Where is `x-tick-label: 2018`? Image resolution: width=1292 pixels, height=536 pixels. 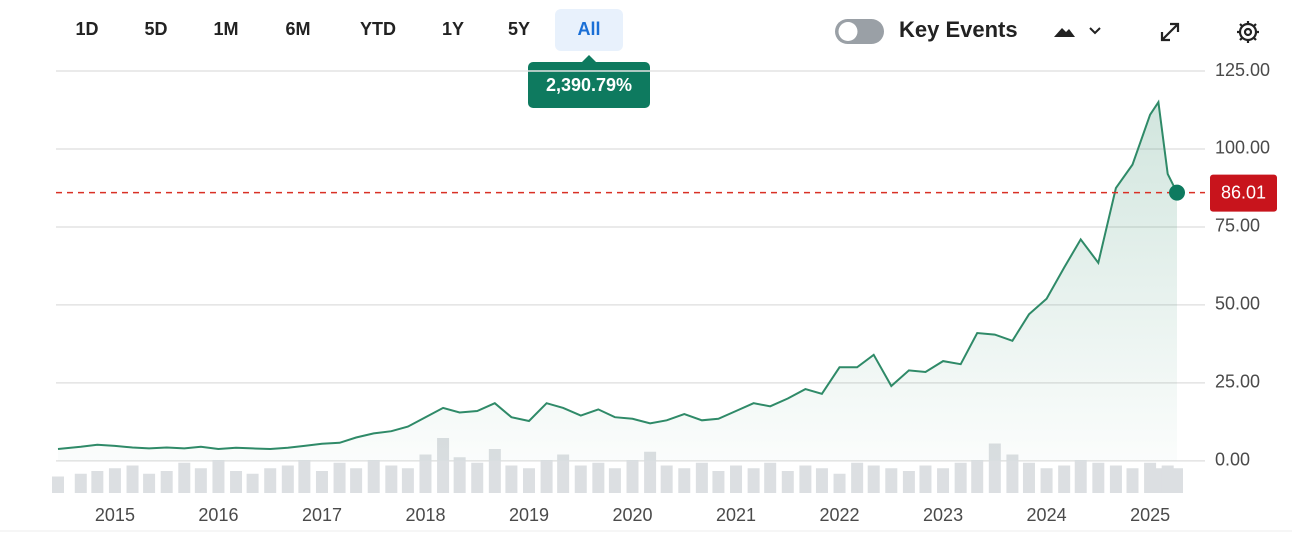
x-tick-label: 2018 is located at coordinates (425, 515).